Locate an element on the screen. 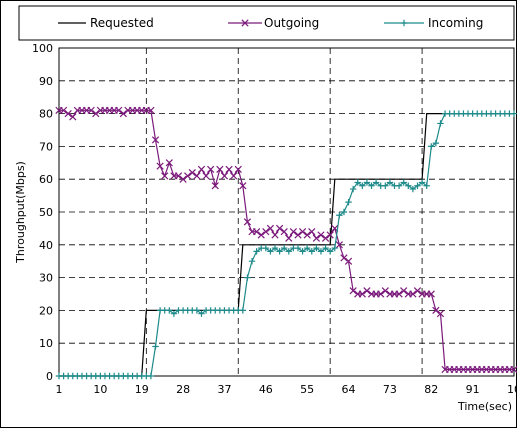  y-tick-label: 0 is located at coordinates (49, 376).